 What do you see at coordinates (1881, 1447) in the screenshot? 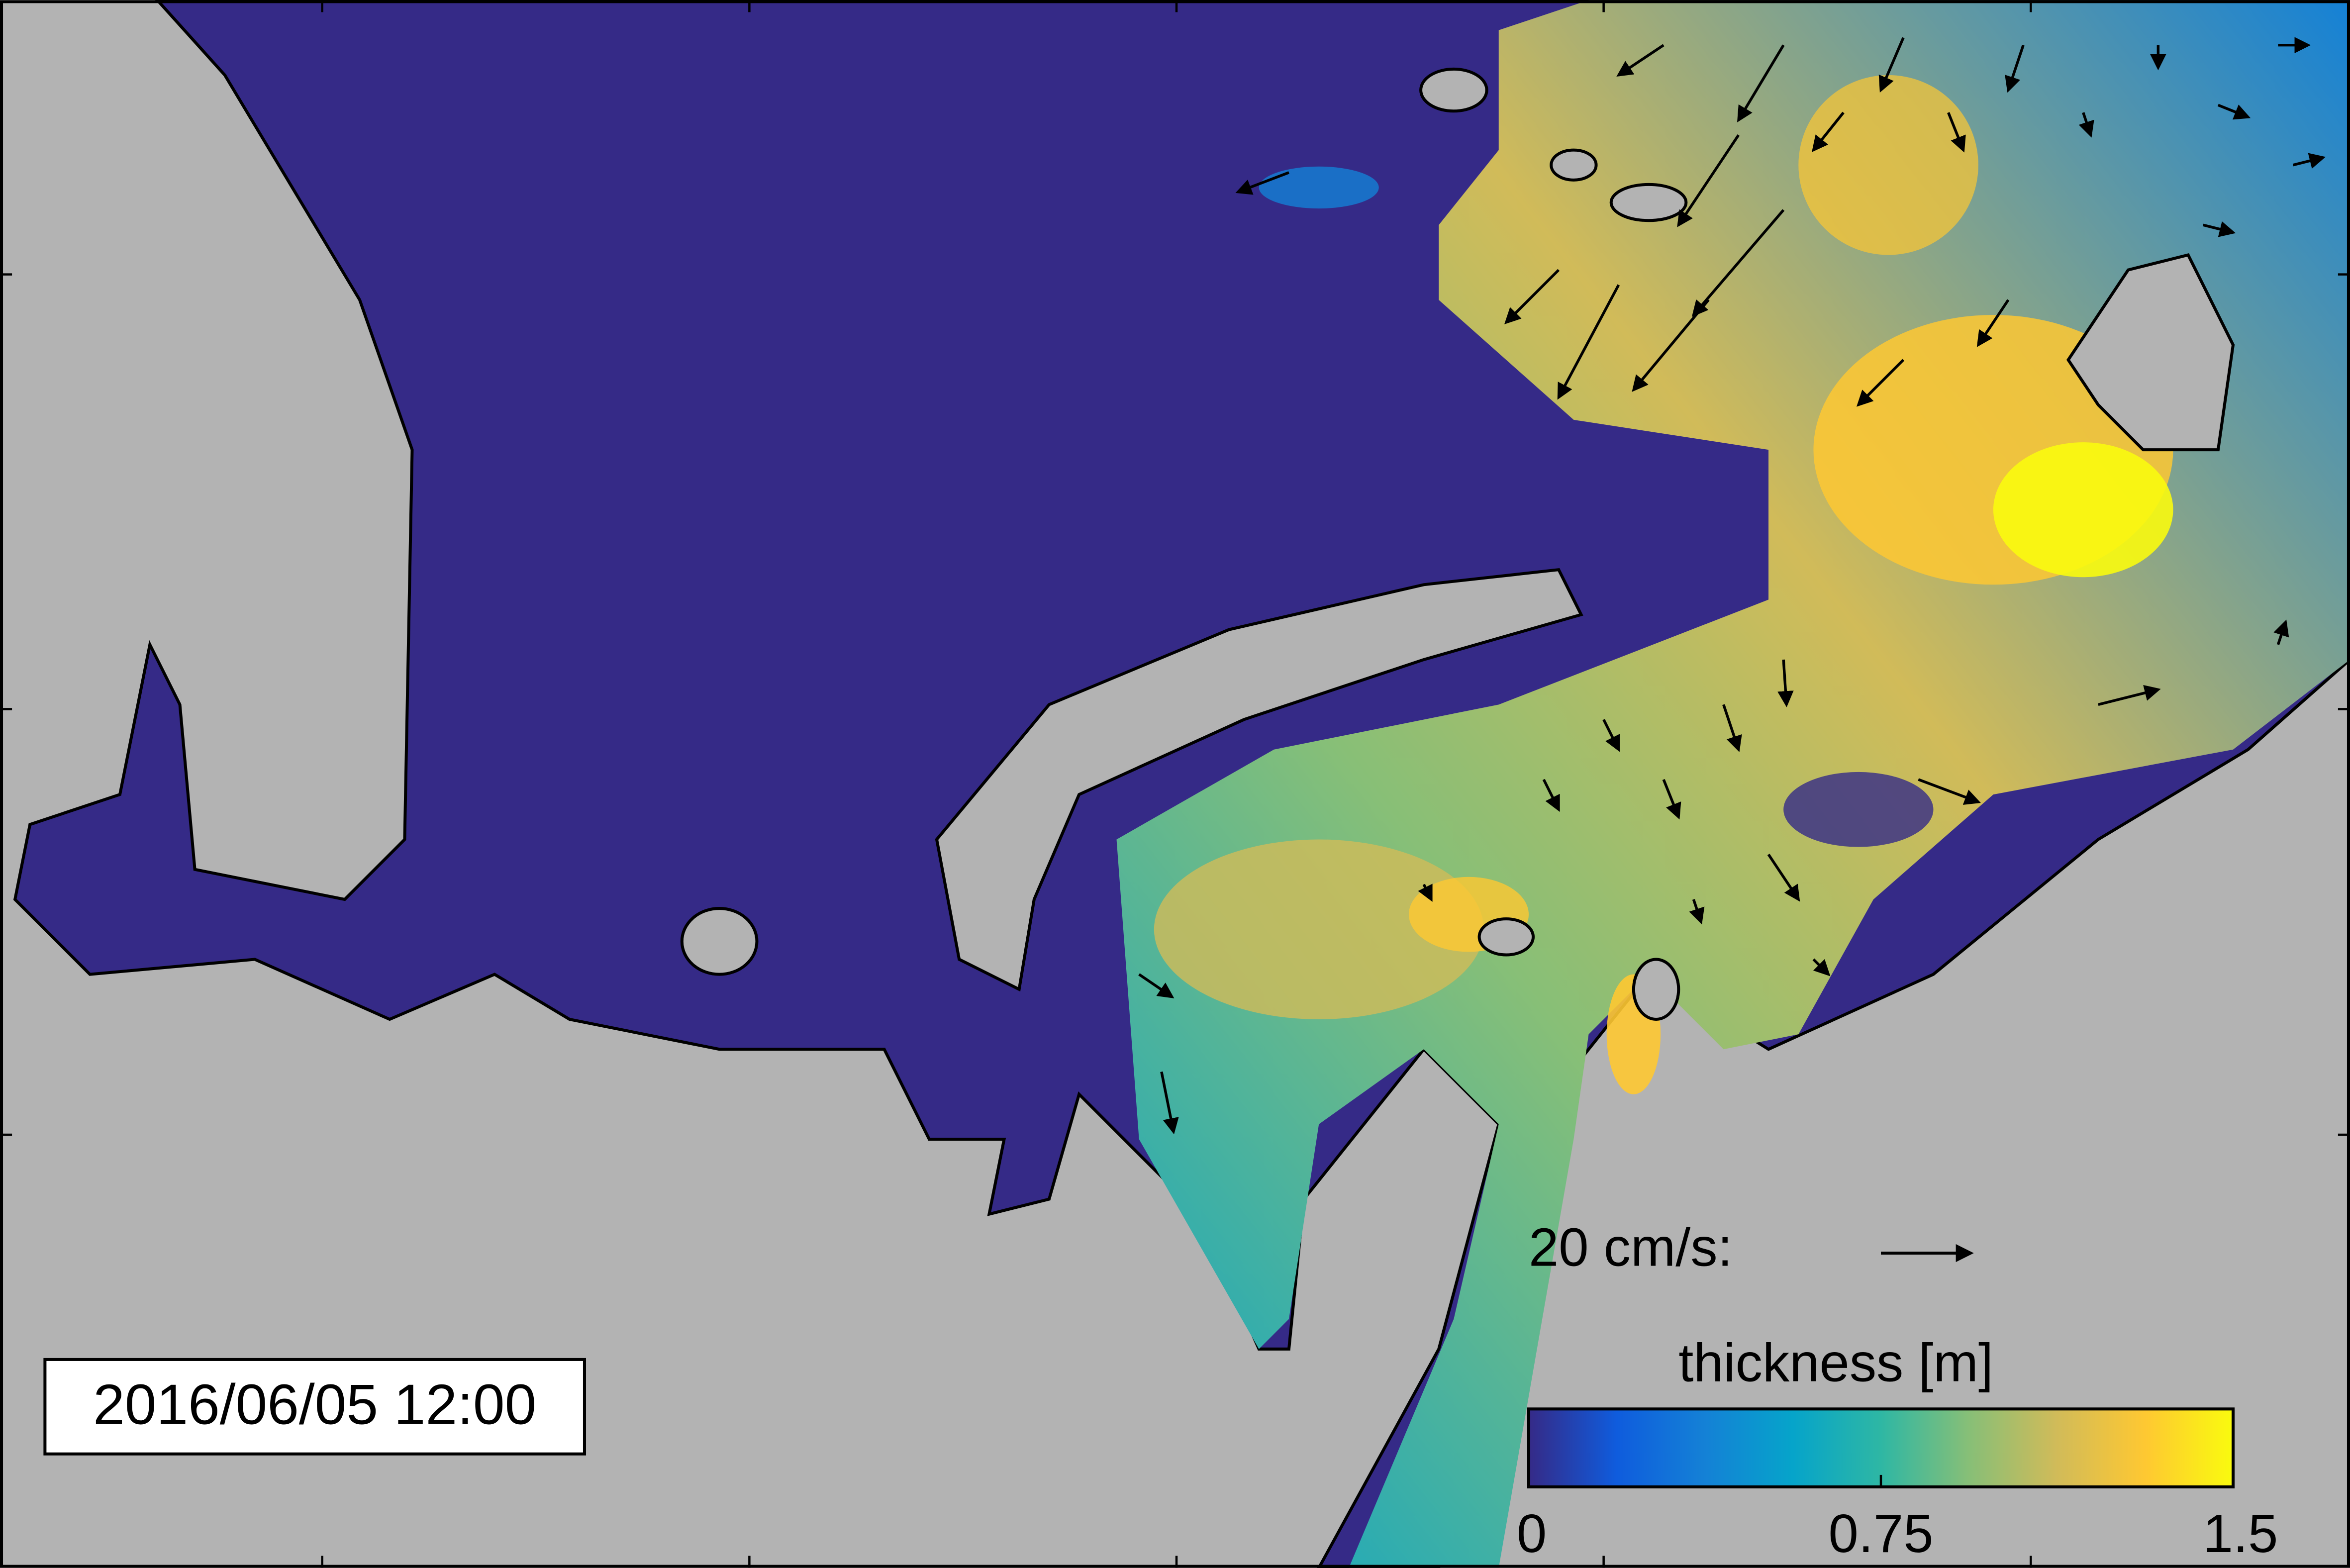
I see `colorbar` at bounding box center [1881, 1447].